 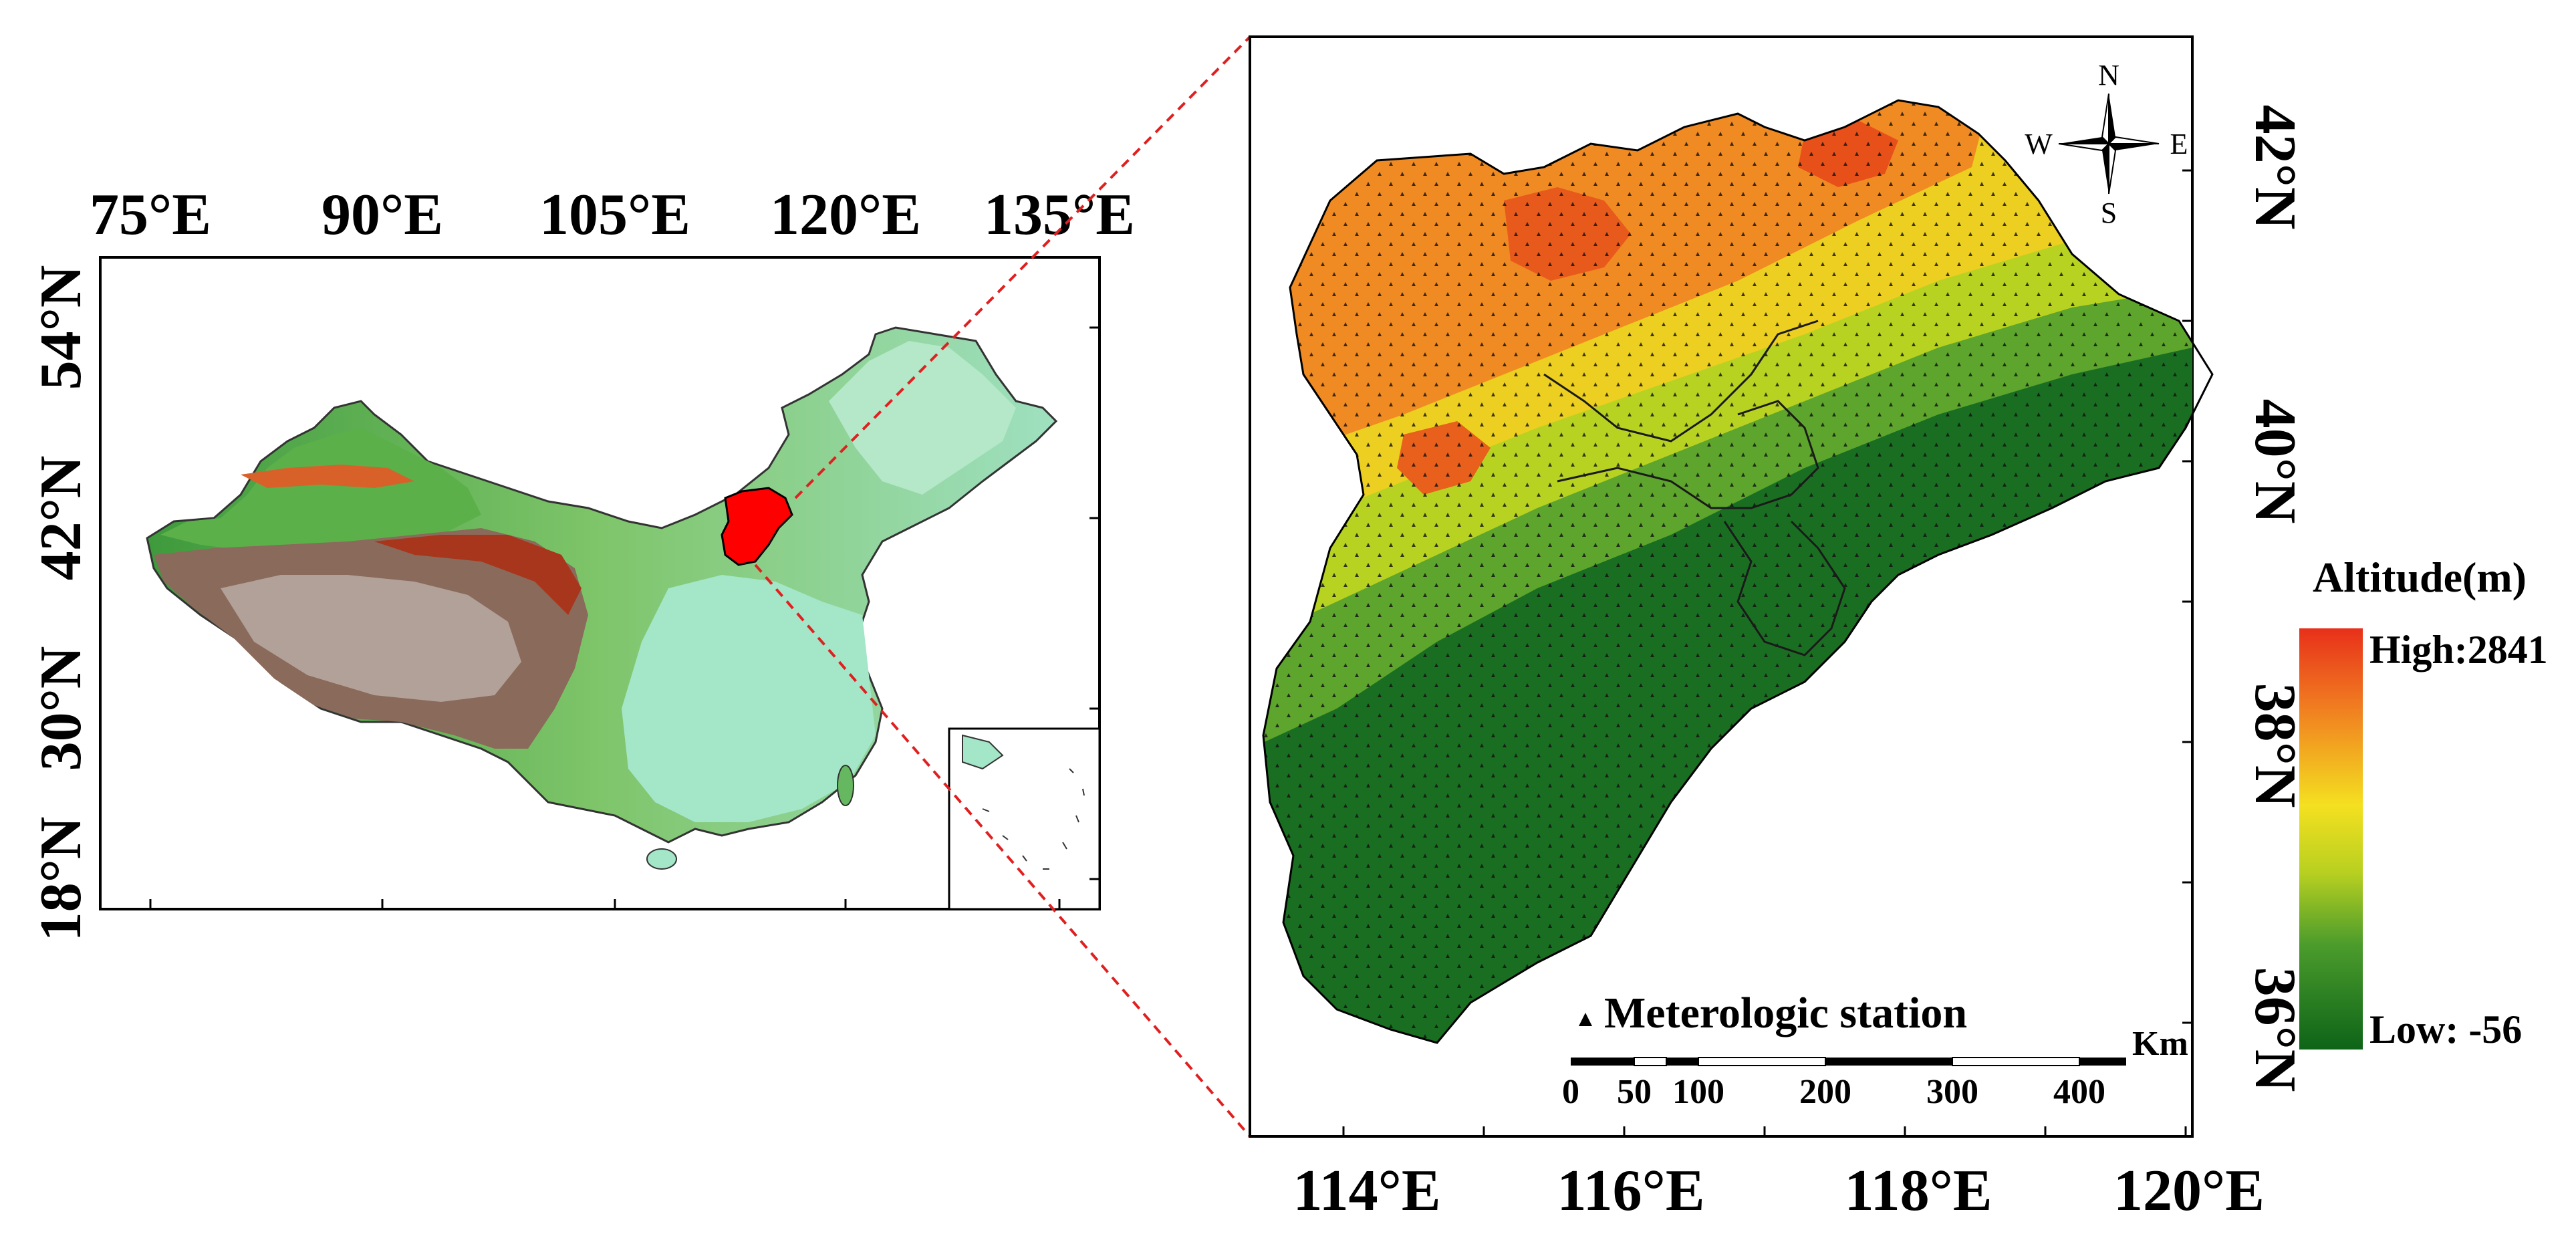 I want to click on hainan-island, so click(x=662, y=859).